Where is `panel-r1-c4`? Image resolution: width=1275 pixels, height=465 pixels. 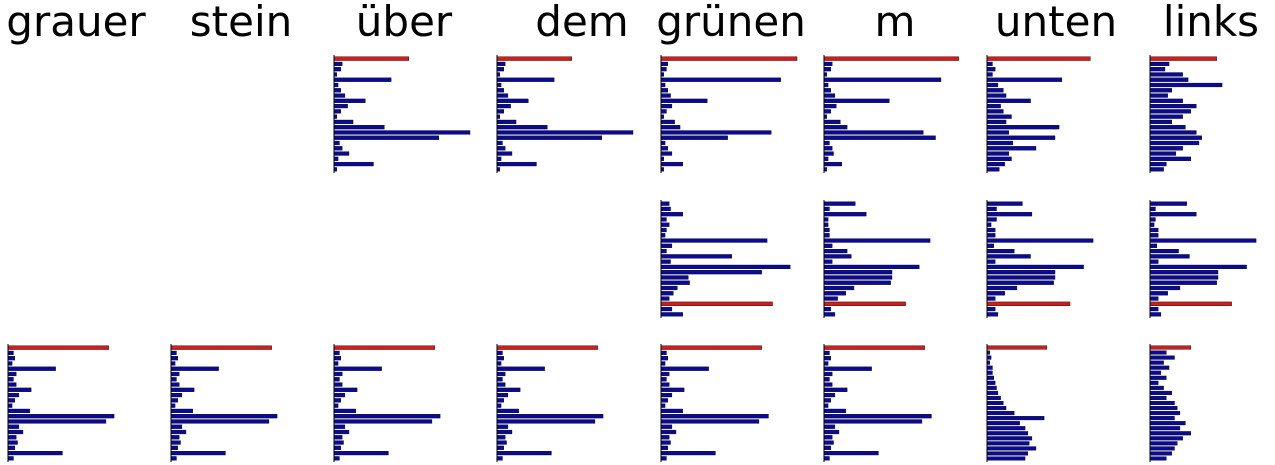
panel-r1-c4 is located at coordinates (565, 114).